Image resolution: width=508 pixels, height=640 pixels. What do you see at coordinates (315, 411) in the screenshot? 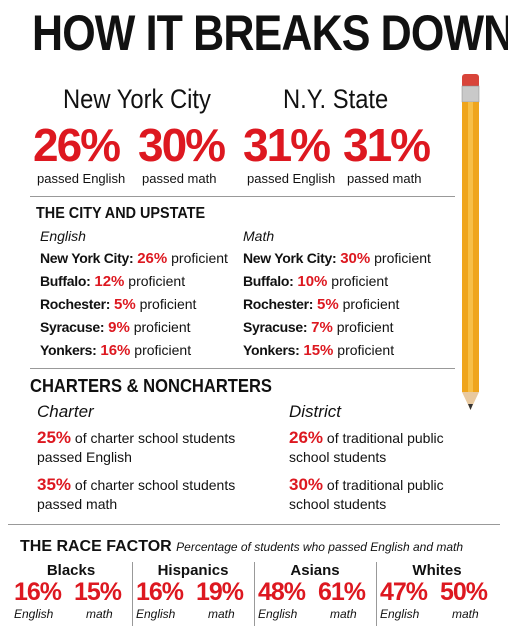
I see `column-label: District` at bounding box center [315, 411].